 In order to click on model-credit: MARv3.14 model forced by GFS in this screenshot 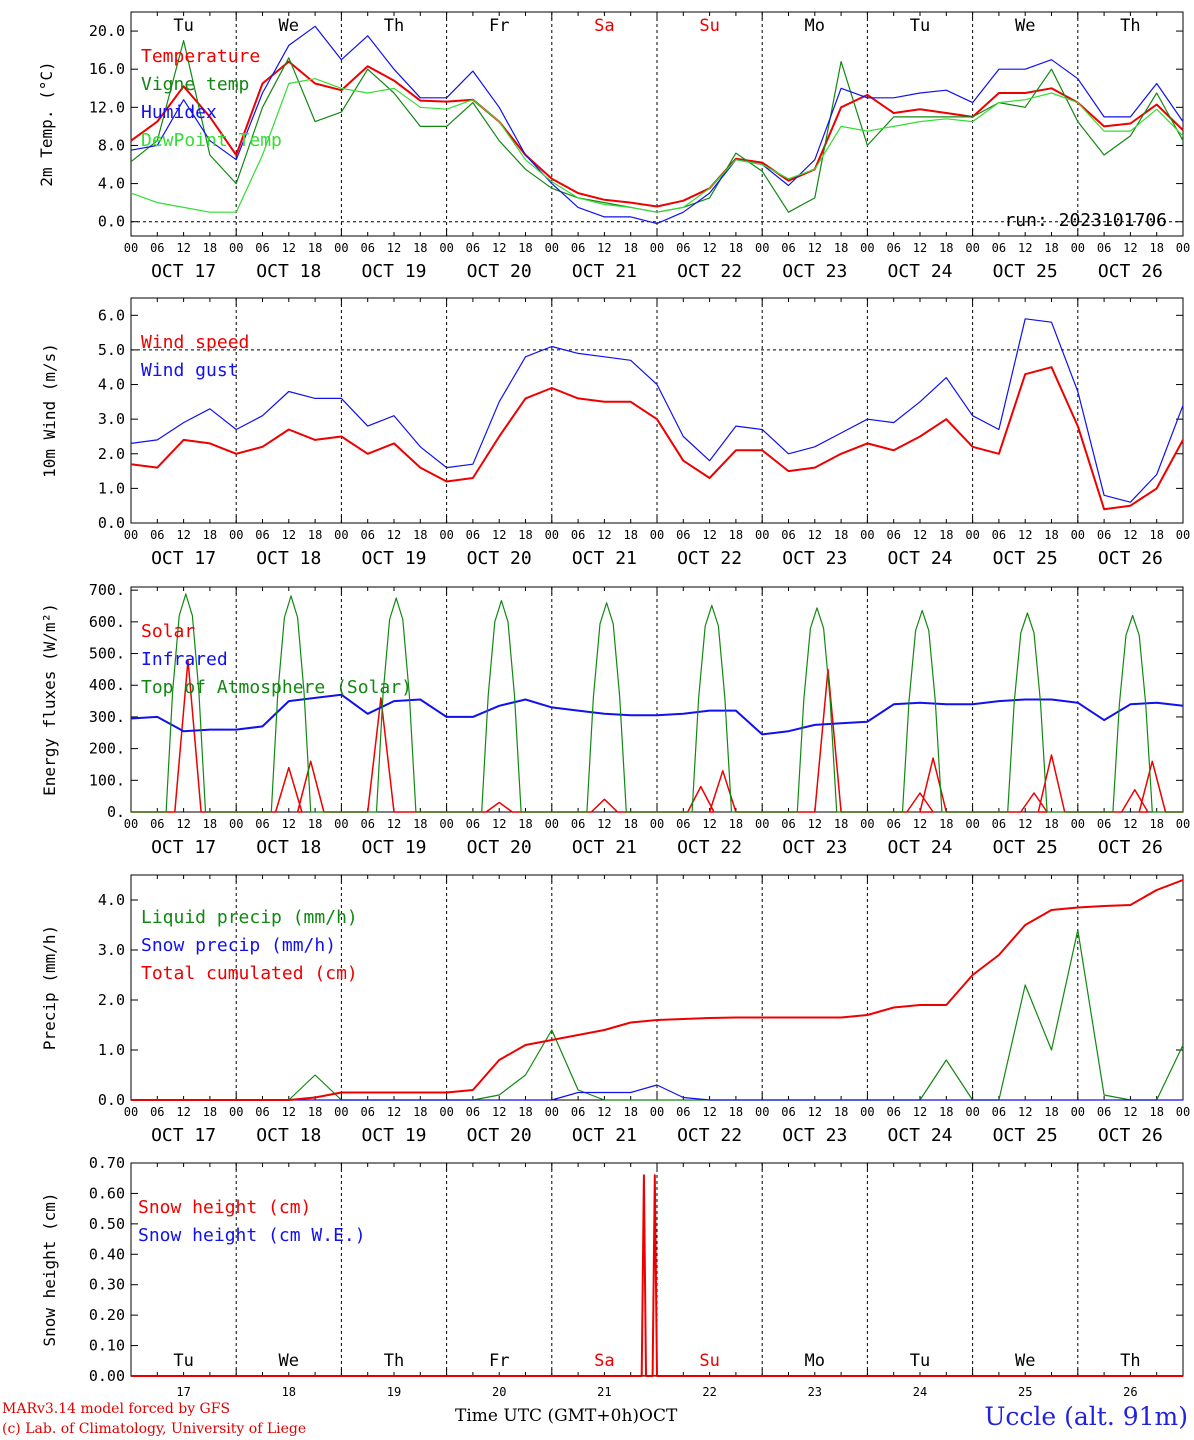, I will do `click(116, 1409)`.